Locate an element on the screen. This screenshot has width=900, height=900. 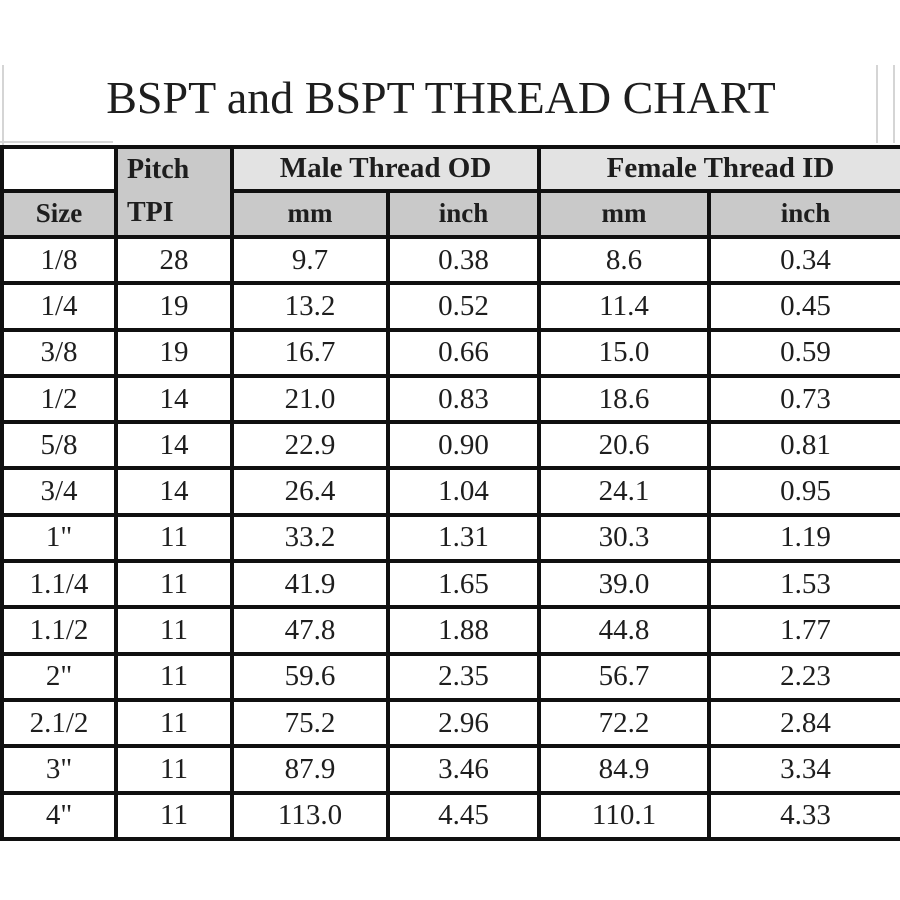
cell-size: 1/2 is located at coordinates (59, 399).